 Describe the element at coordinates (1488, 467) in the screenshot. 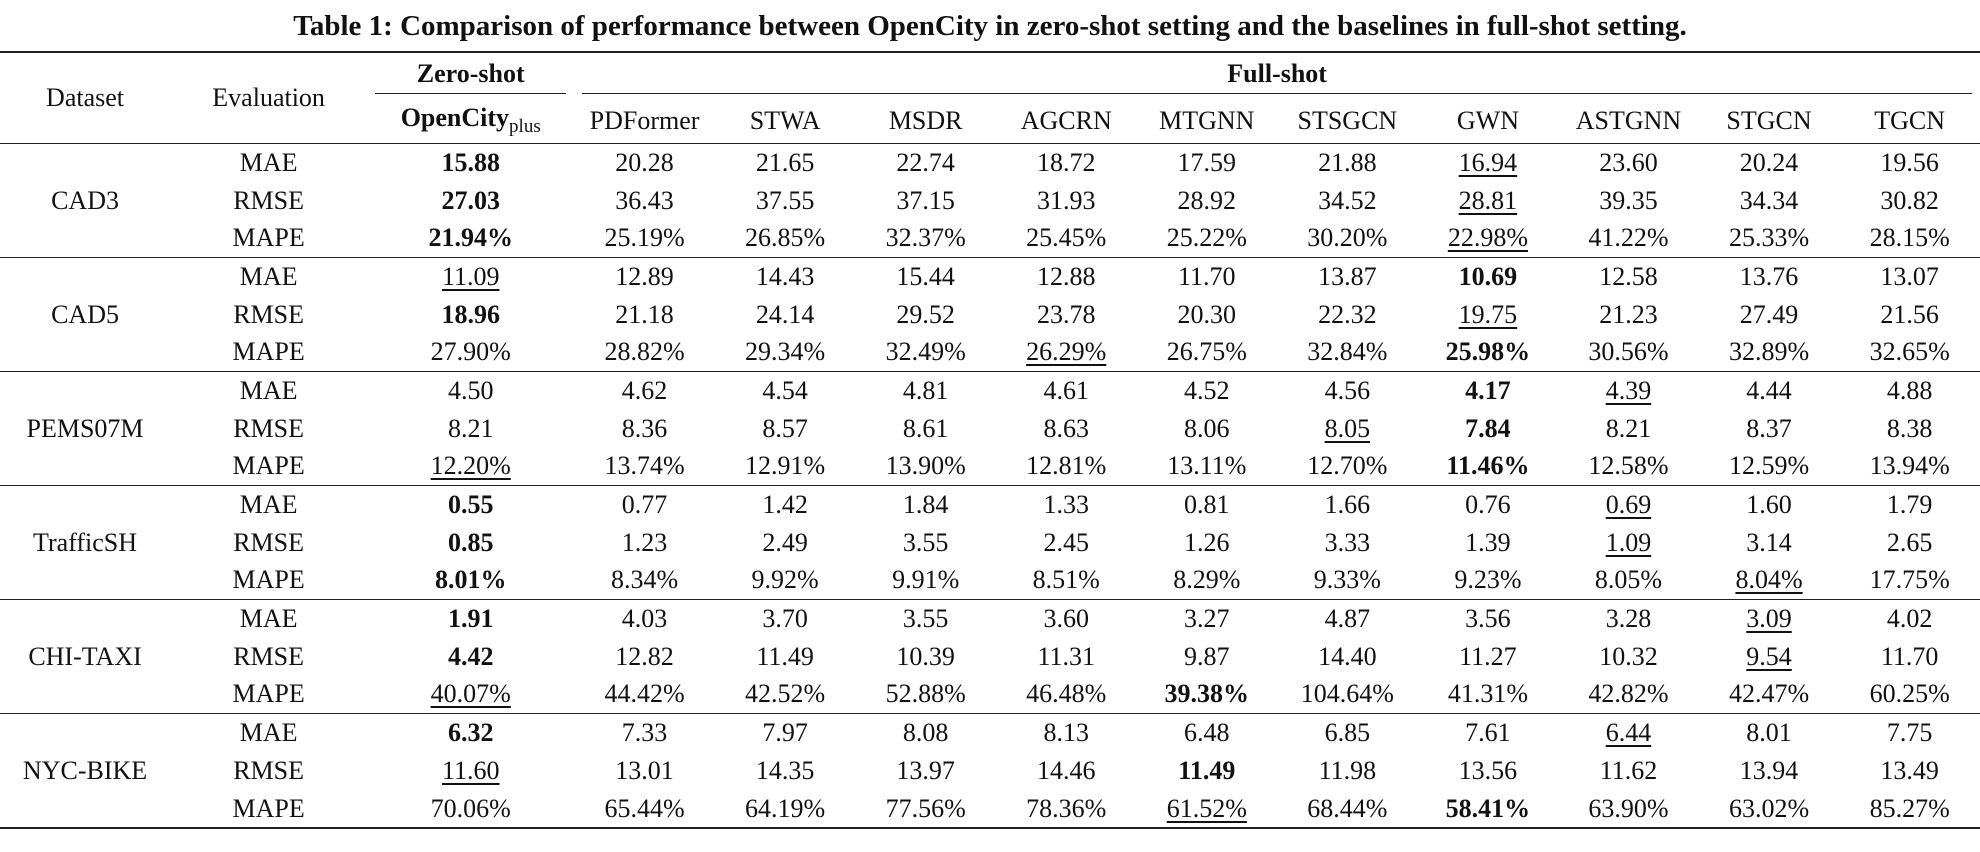

I see `baseline-value-cell: 11.46%` at that location.